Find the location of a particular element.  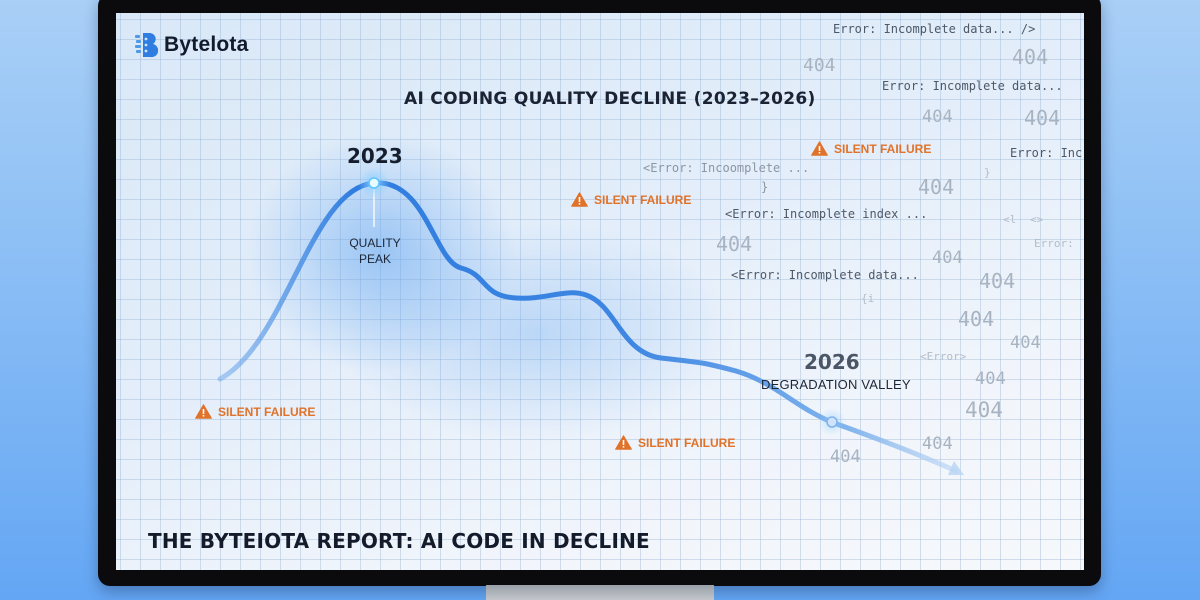

arrow-head is located at coordinates (956, 468).